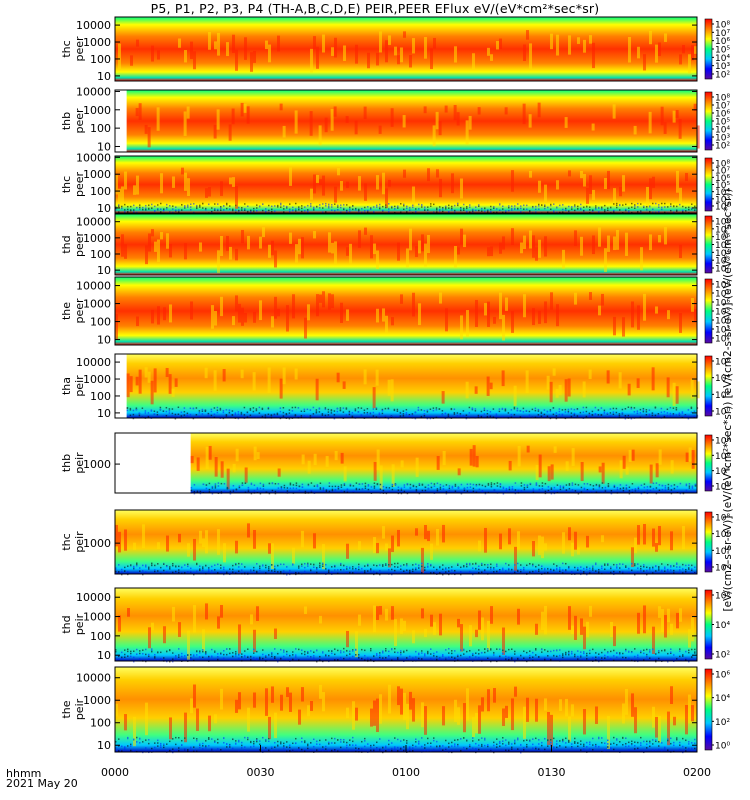 The height and width of the screenshot is (800, 750). Describe the element at coordinates (66, 244) in the screenshot. I see `y-axis-label-probe: thd` at that location.